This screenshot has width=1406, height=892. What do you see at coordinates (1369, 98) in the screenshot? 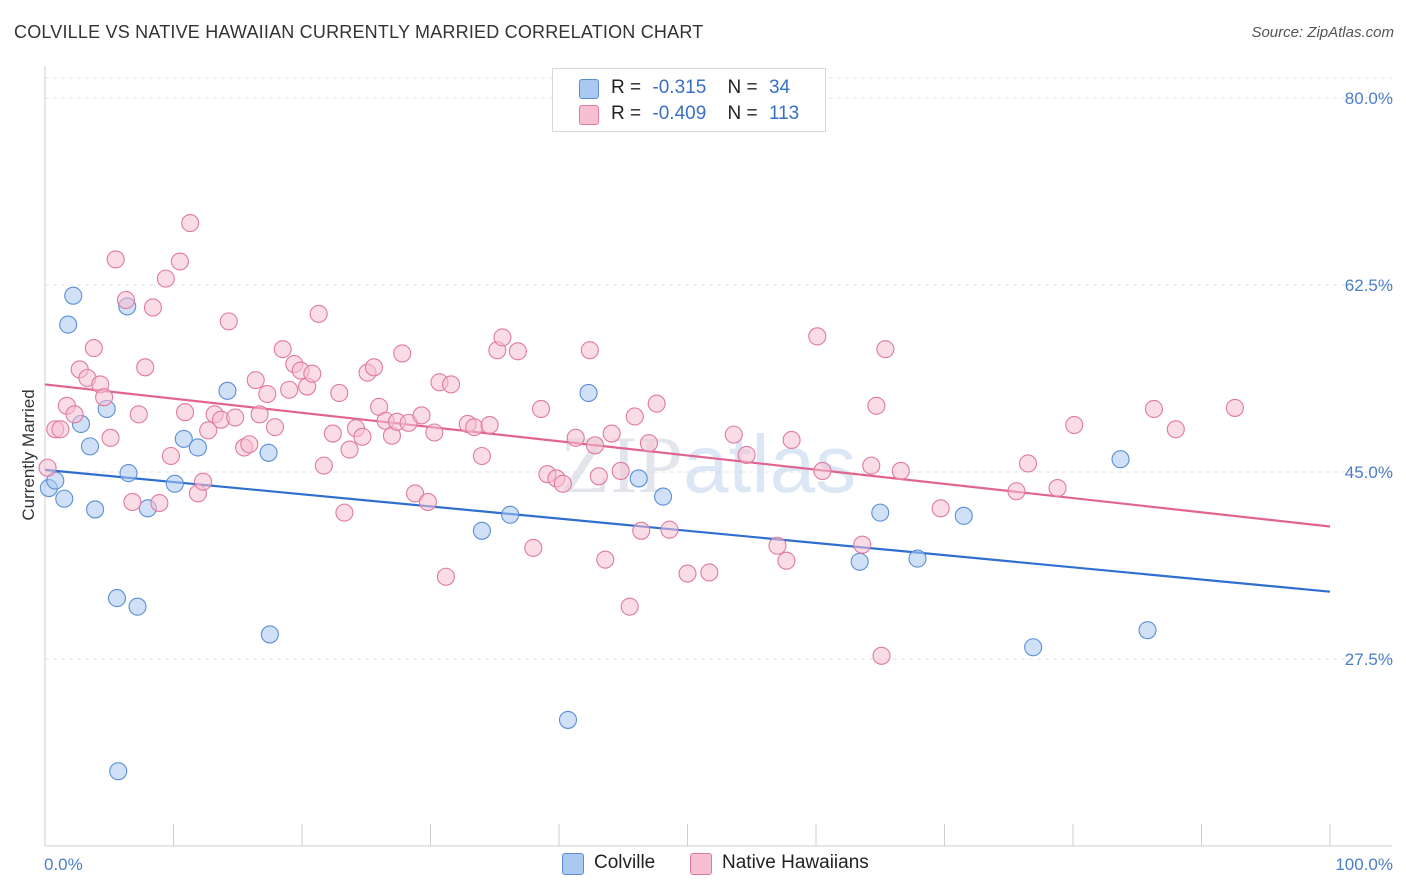
I see `y-tick-label: 80.0%` at bounding box center [1369, 98].